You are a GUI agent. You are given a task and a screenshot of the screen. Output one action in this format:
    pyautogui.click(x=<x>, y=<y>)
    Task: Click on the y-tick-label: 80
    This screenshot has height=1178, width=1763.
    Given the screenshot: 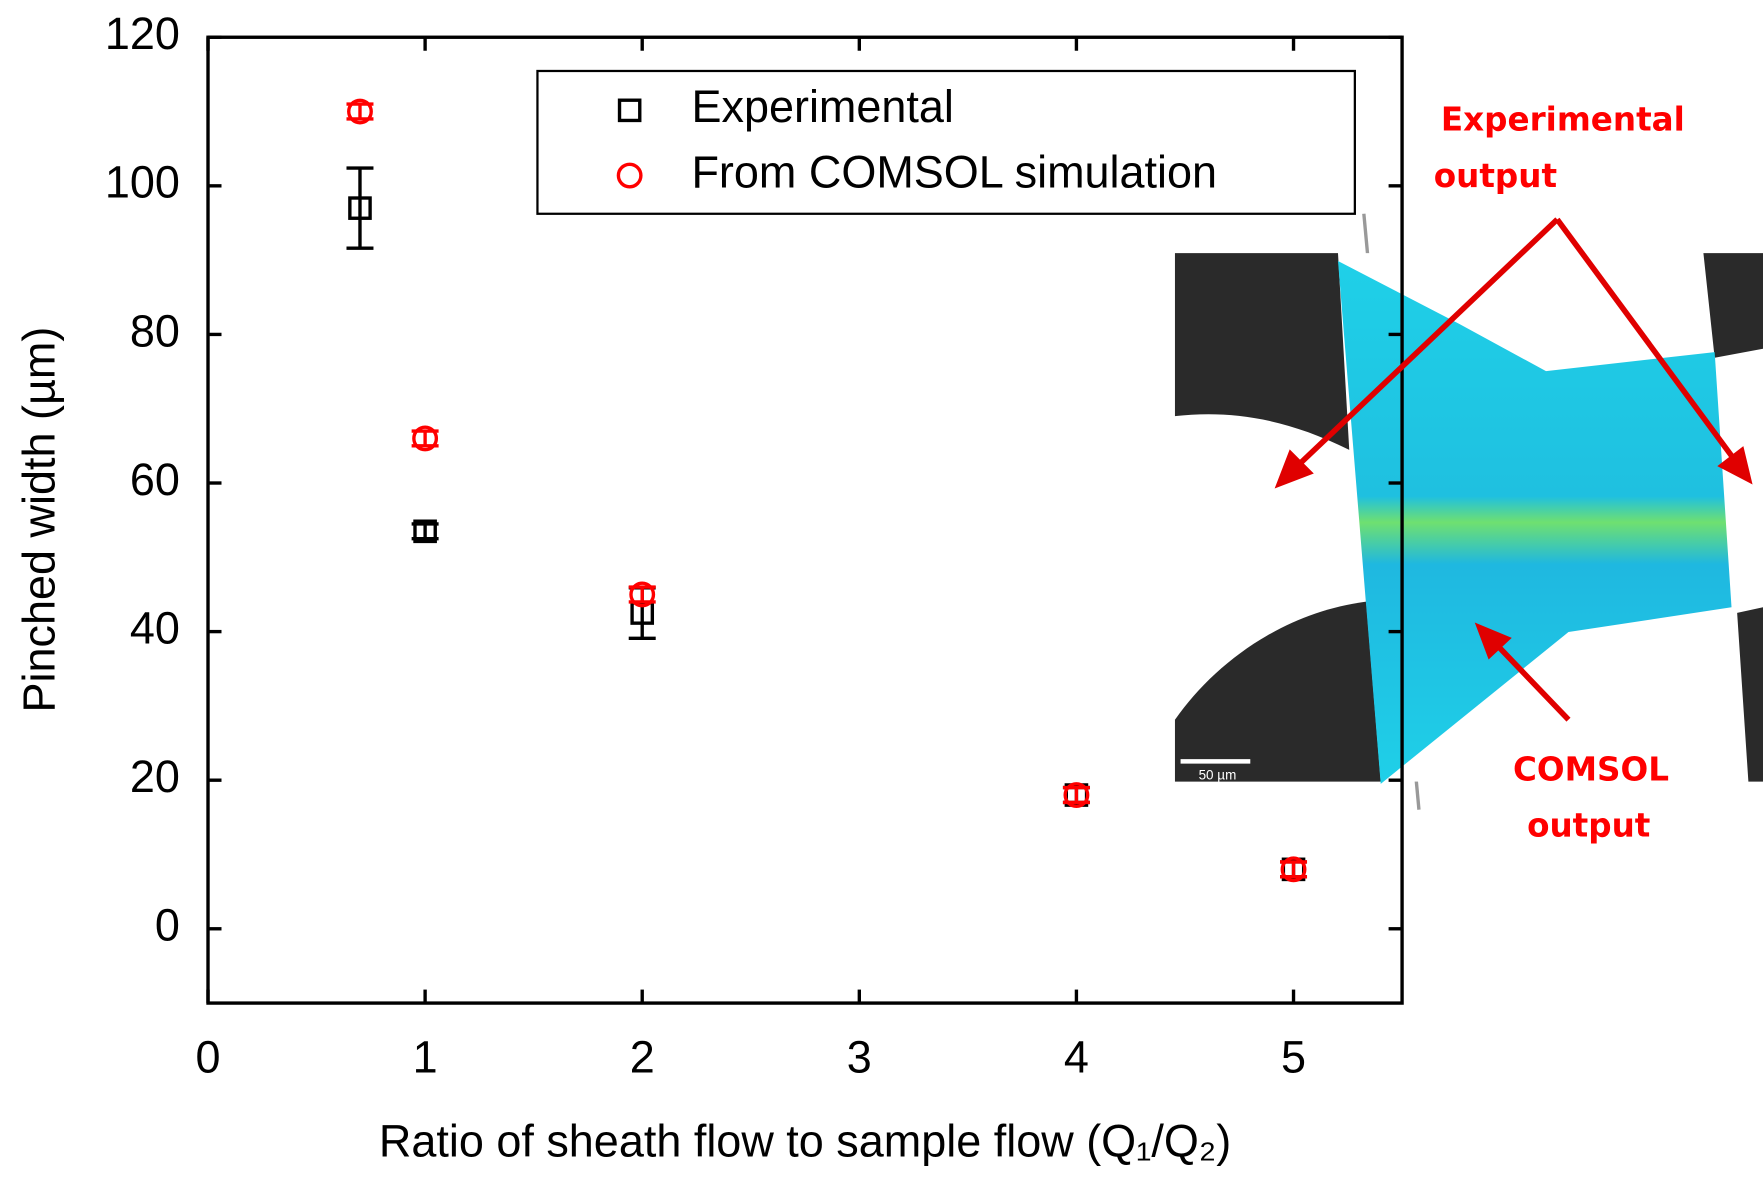 What is the action you would take?
    pyautogui.click(x=155, y=330)
    